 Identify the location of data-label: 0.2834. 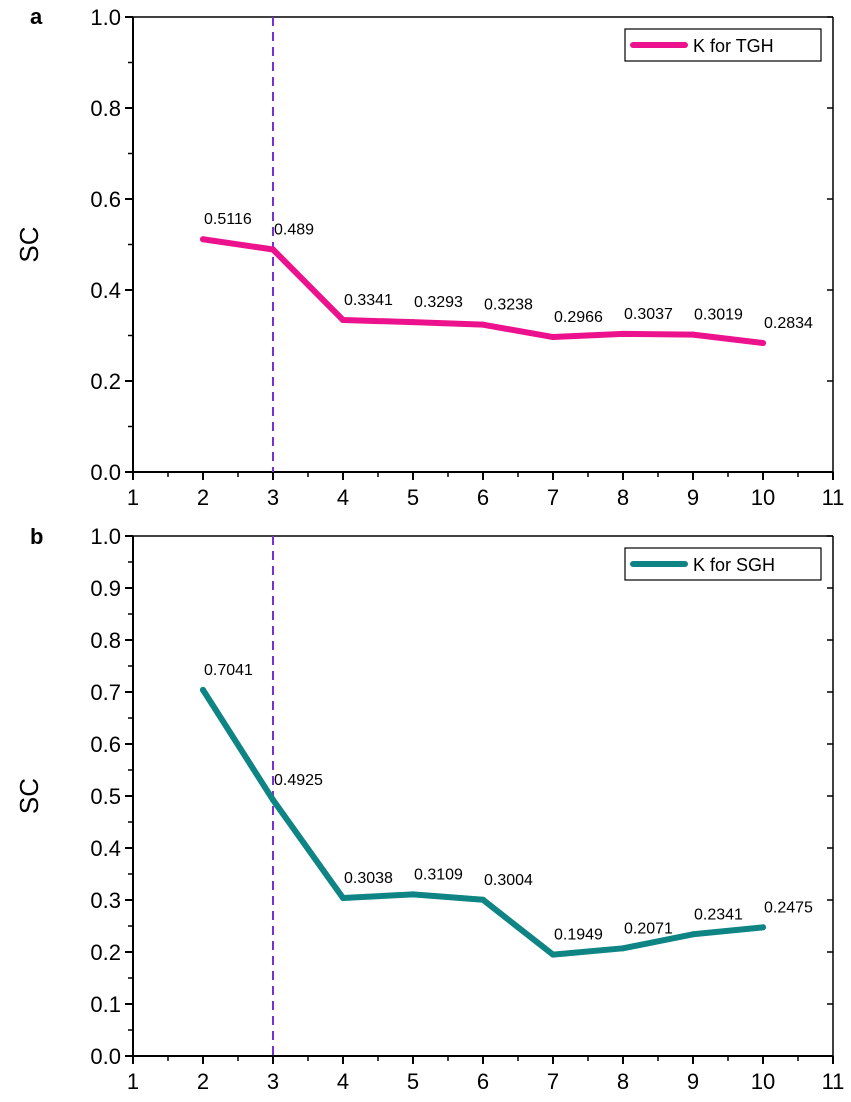
(788, 323).